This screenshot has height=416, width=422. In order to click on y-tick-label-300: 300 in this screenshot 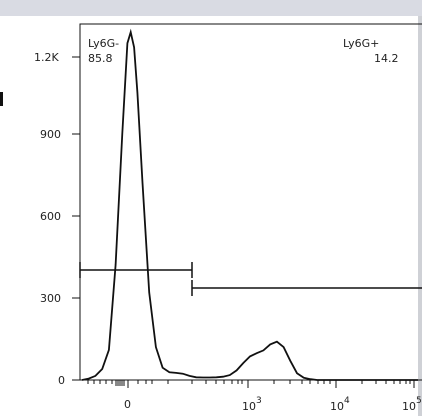, I will do `click(50, 298)`.